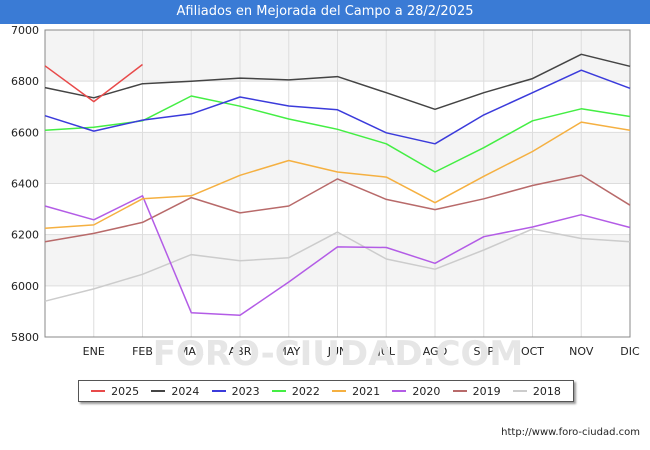 The width and height of the screenshot is (650, 450). I want to click on x-tick-label: FEB, so click(142, 351).